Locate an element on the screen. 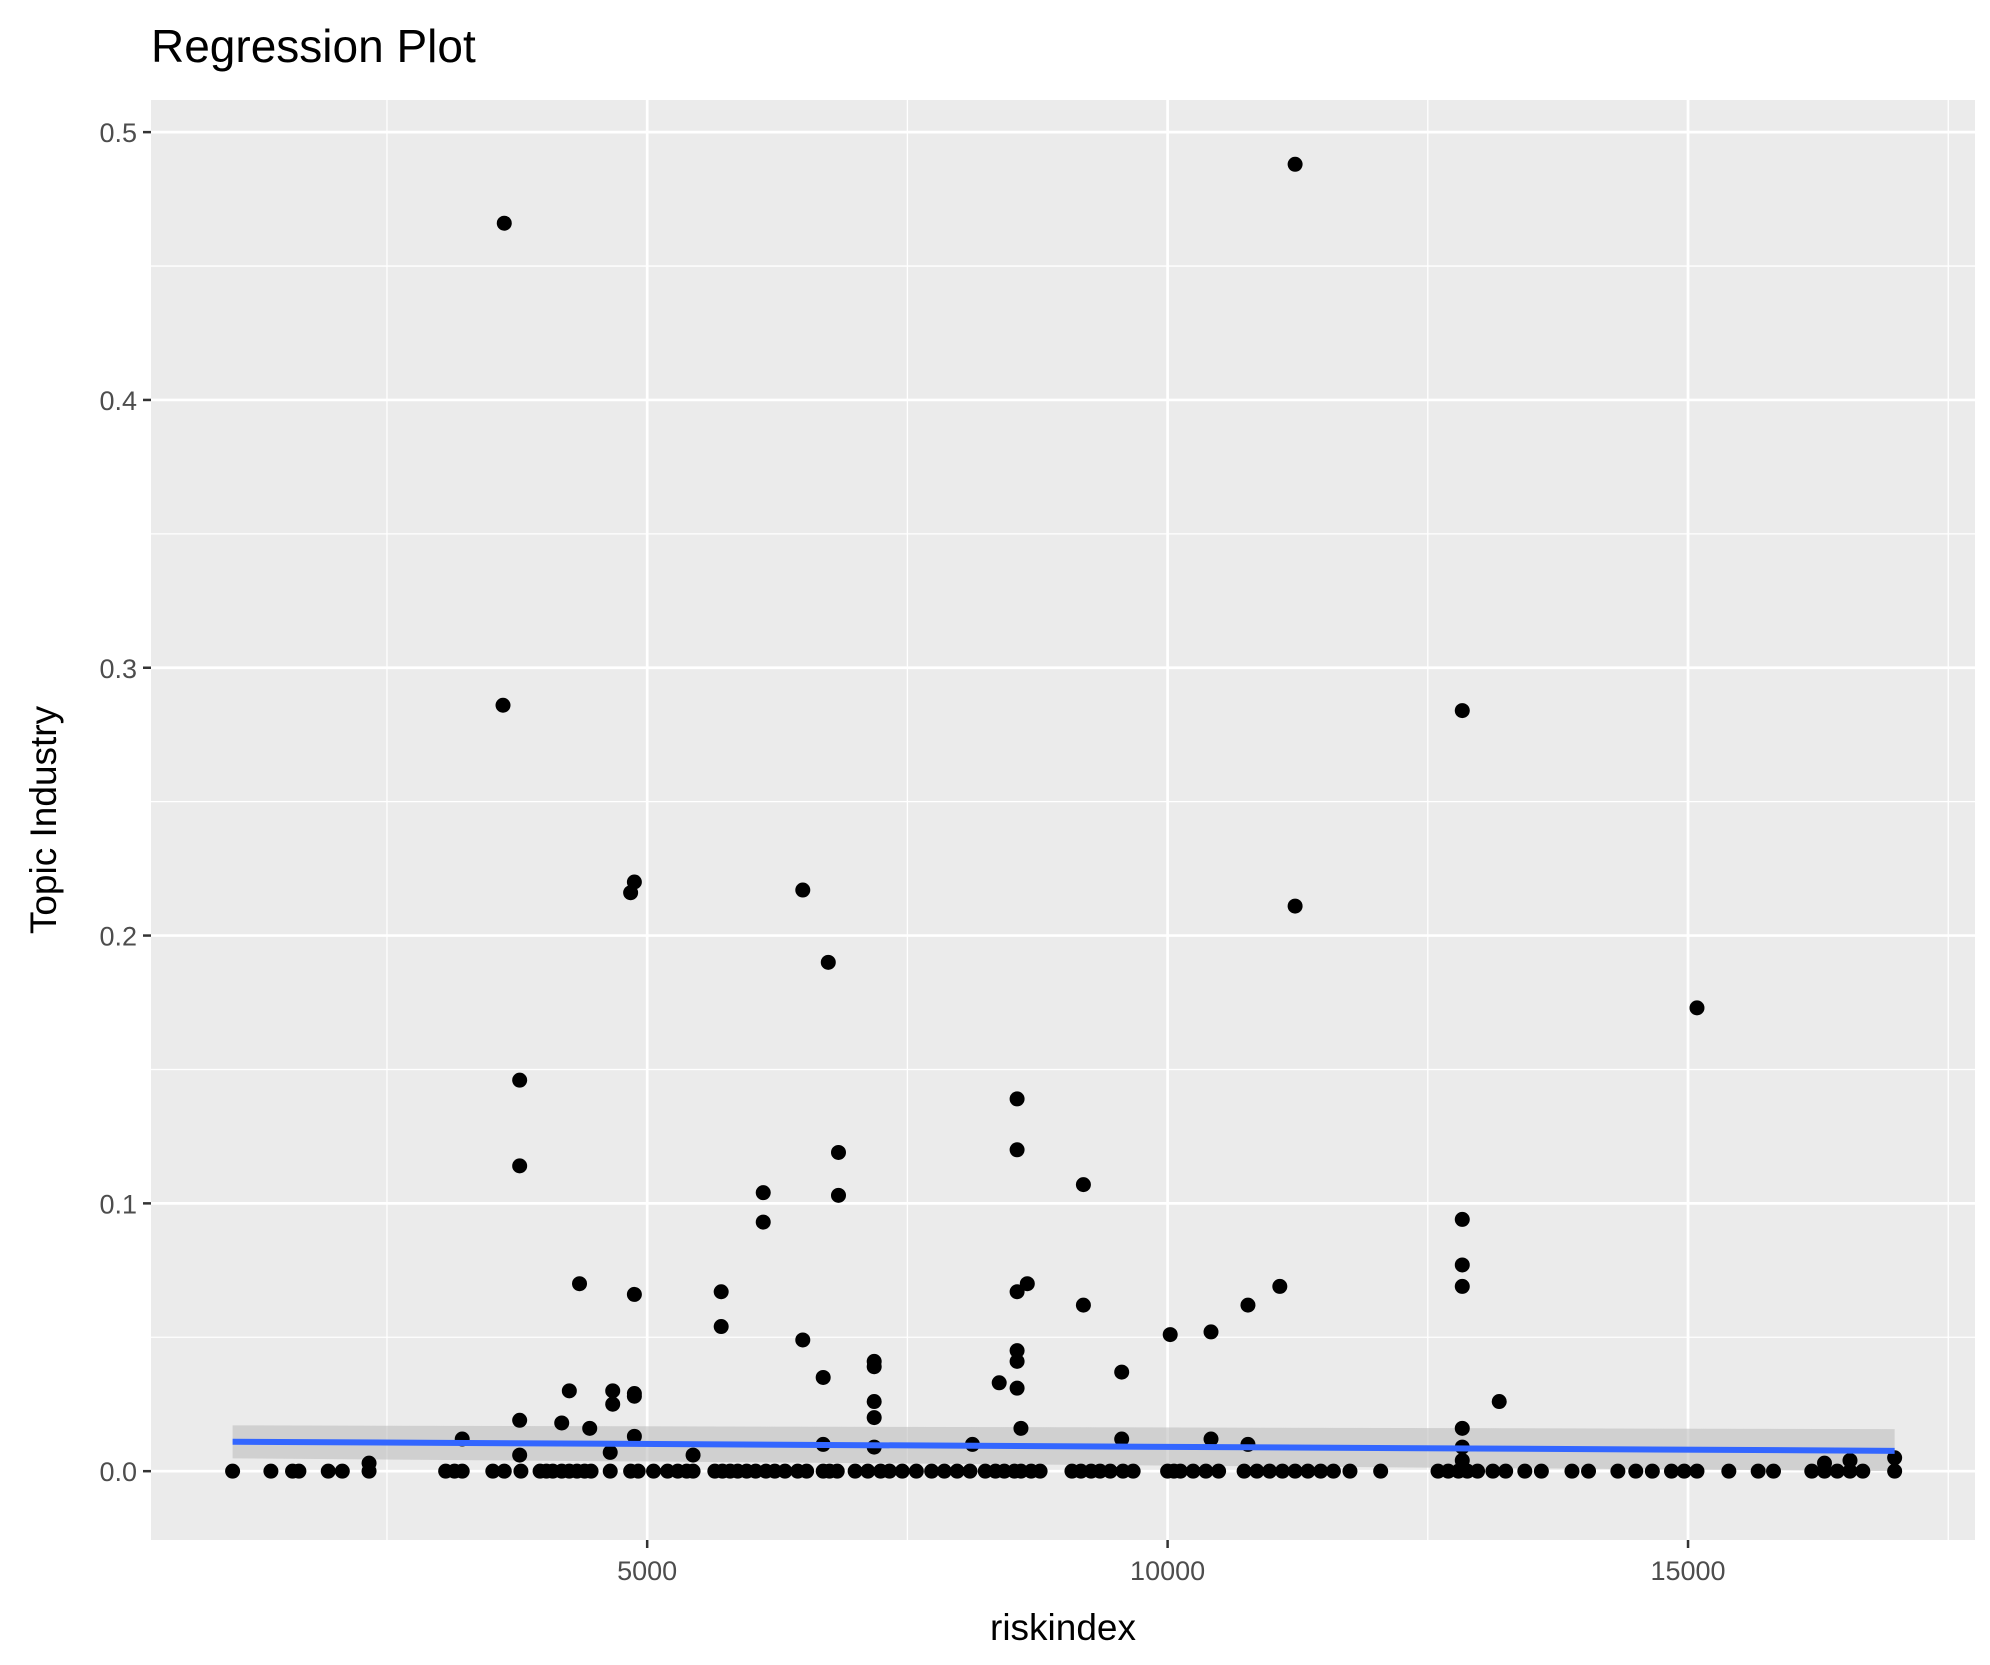  y-tick-label: 0.2 is located at coordinates (118, 937).